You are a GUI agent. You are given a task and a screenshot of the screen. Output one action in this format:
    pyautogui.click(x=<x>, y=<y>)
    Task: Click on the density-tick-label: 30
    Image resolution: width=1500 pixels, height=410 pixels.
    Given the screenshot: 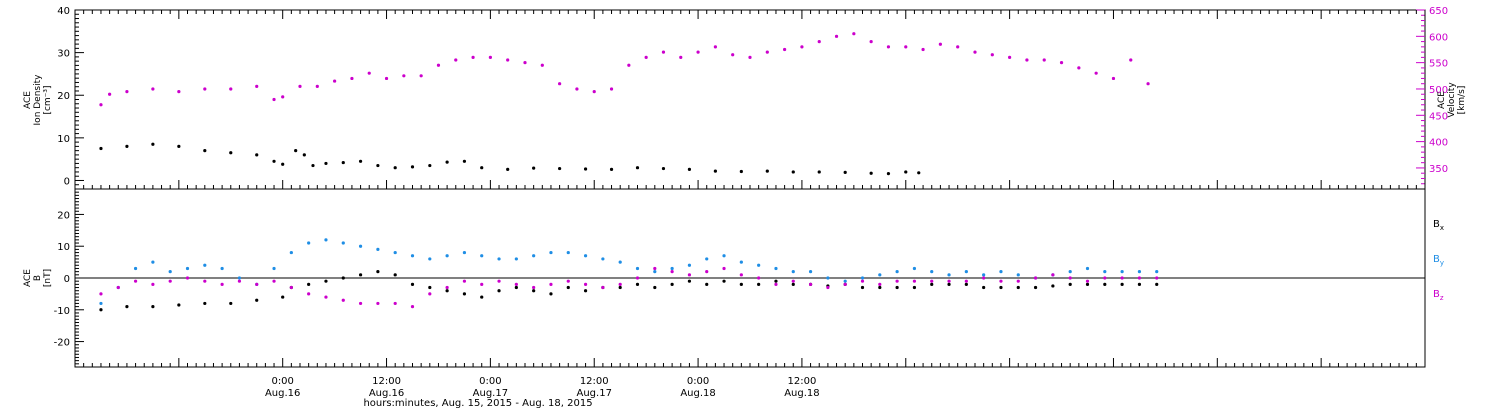 What is the action you would take?
    pyautogui.click(x=63, y=54)
    